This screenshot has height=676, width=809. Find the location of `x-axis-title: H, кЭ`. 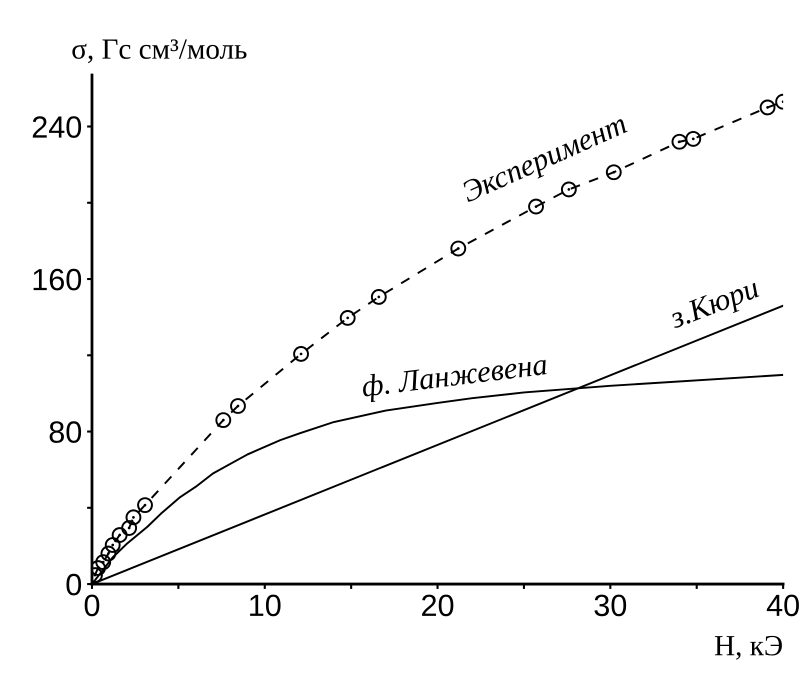

x-axis-title: H, кЭ is located at coordinates (748, 648).